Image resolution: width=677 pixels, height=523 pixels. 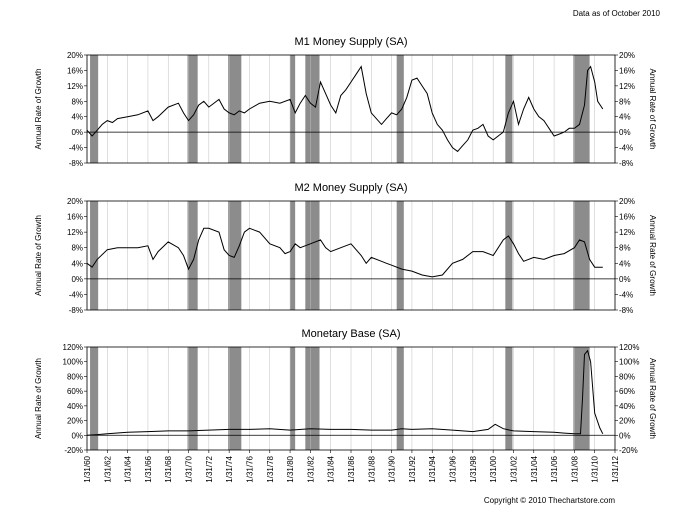 I want to click on x-tick-label: 1/31/00, so click(x=493, y=468).